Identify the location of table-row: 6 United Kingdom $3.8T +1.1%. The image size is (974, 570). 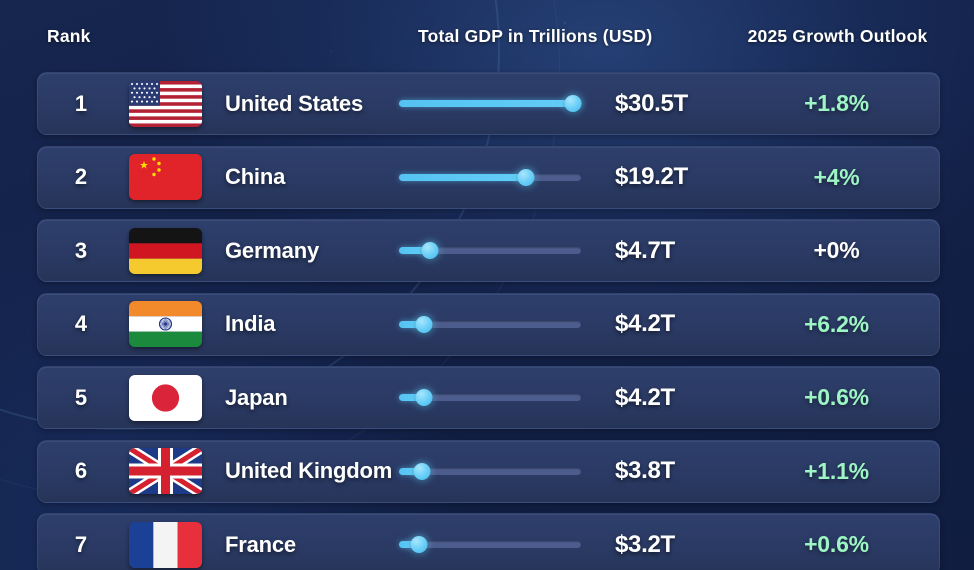
(488, 471).